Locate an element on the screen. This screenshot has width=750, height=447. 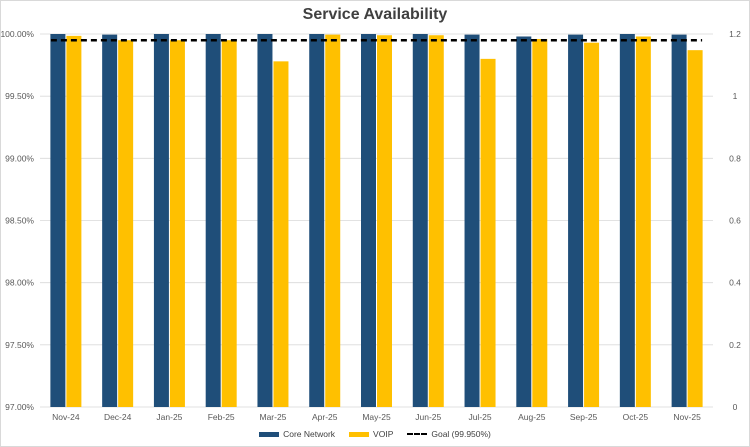
x-tick-label: May-25 is located at coordinates (376, 417).